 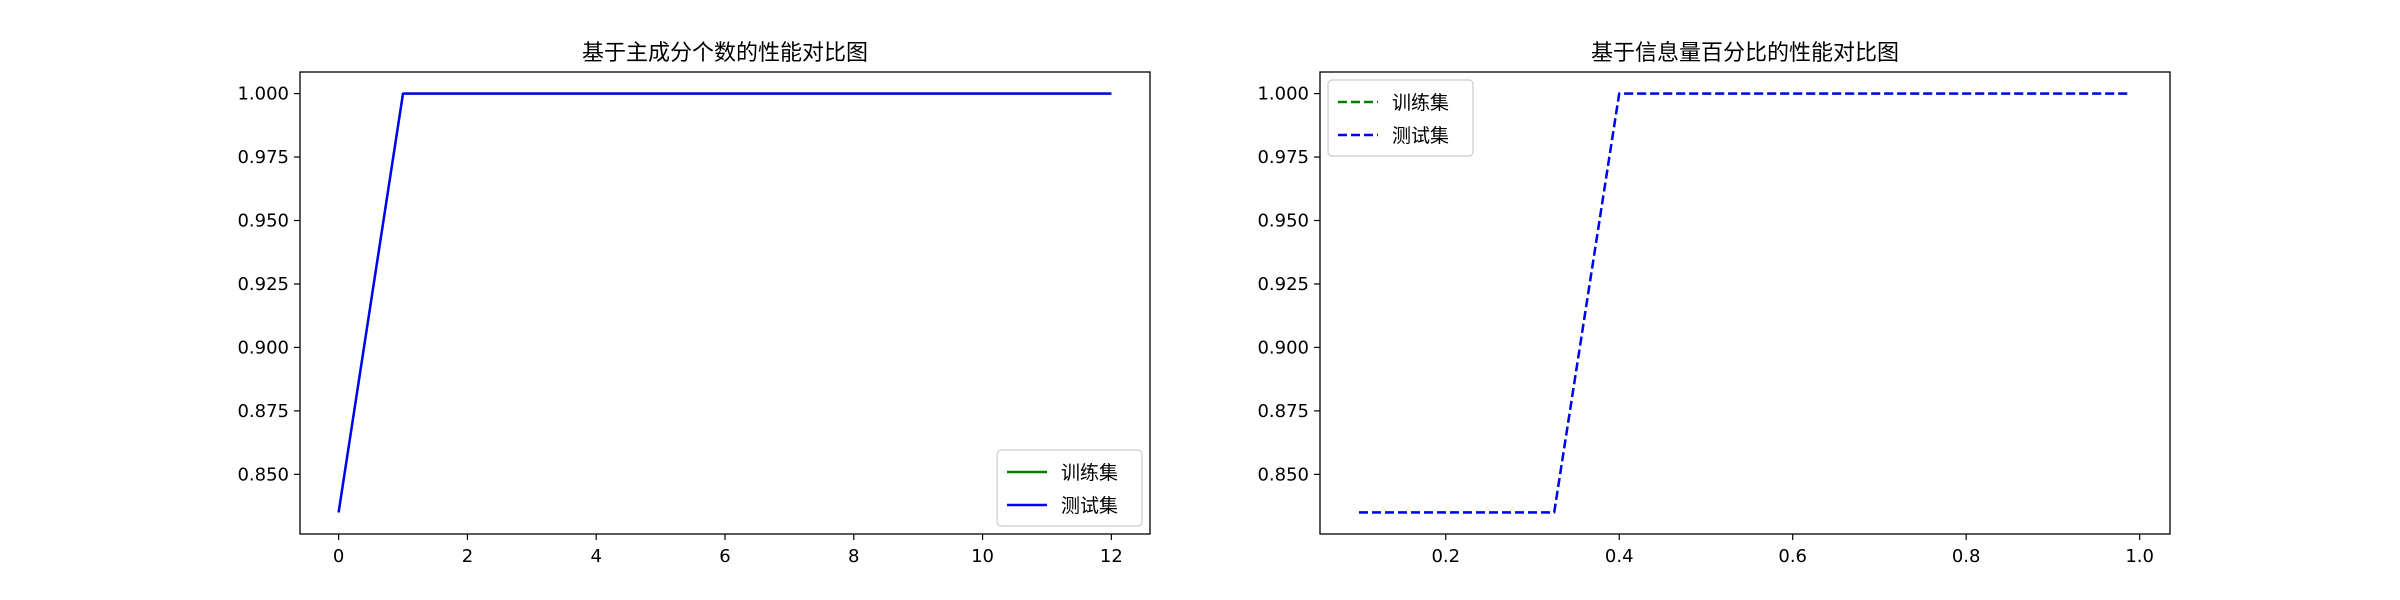 What do you see at coordinates (2139, 556) in the screenshot?
I see `x-tick-label: 1.0` at bounding box center [2139, 556].